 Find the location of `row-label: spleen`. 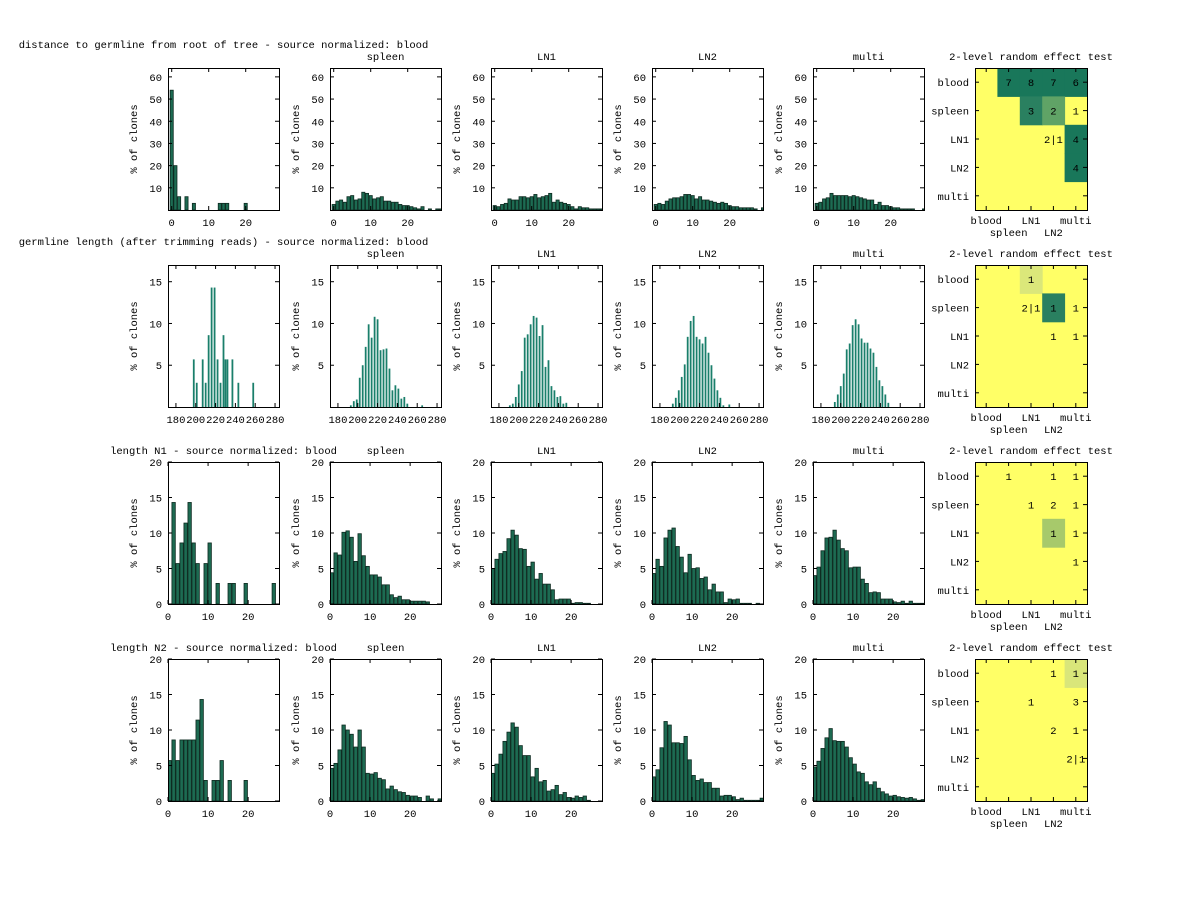

row-label: spleen is located at coordinates (950, 113).